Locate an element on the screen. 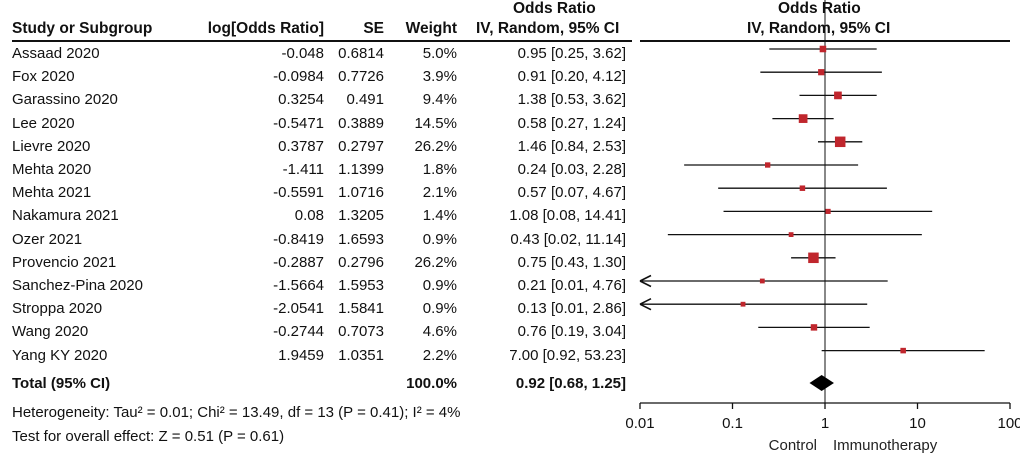 The image size is (1020, 455). standard-error: 1.3205 is located at coordinates (361, 216).